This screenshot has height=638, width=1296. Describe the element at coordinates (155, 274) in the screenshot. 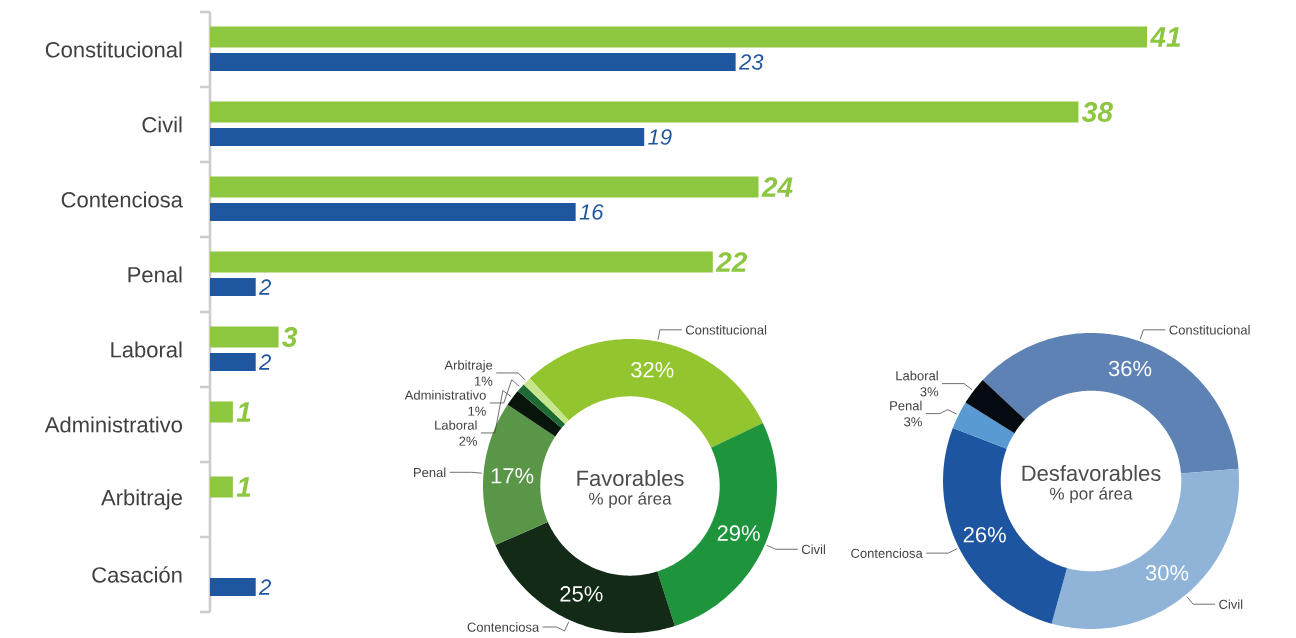

I see `y-tick-label: Penal` at that location.